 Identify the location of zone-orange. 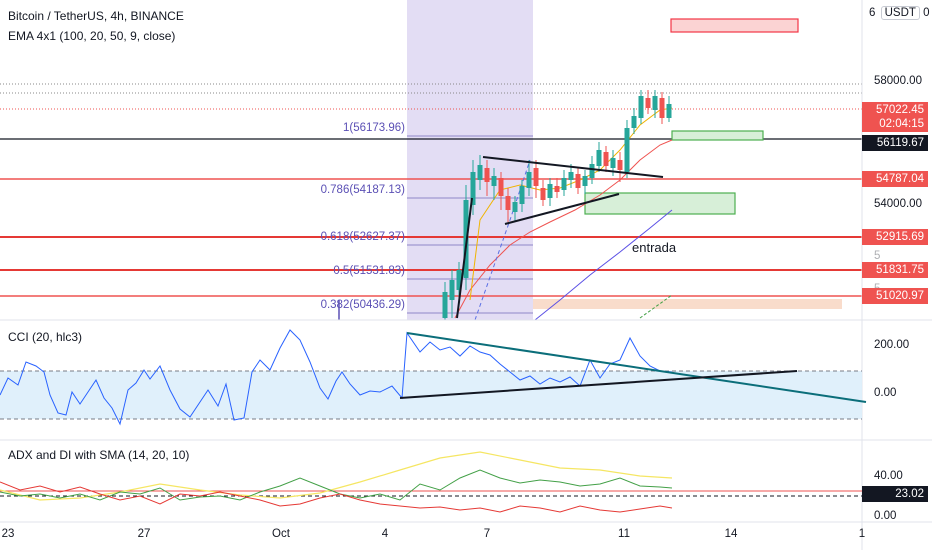
(687, 304).